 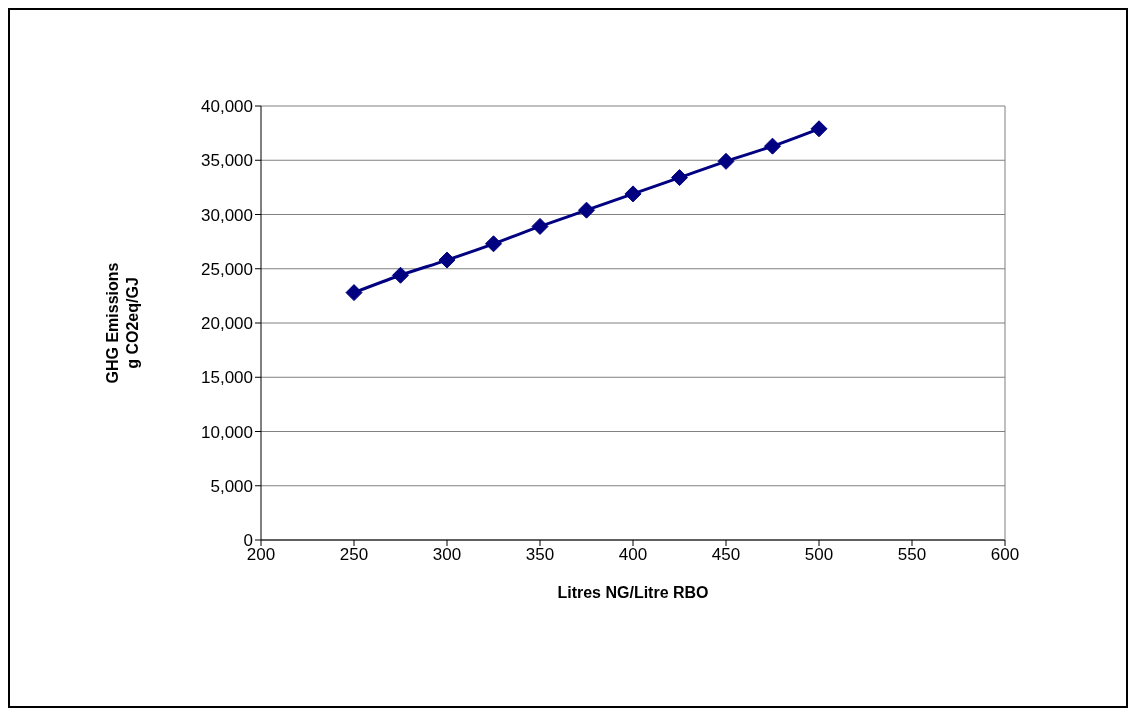 What do you see at coordinates (633, 555) in the screenshot?
I see `x-tick-label: 400` at bounding box center [633, 555].